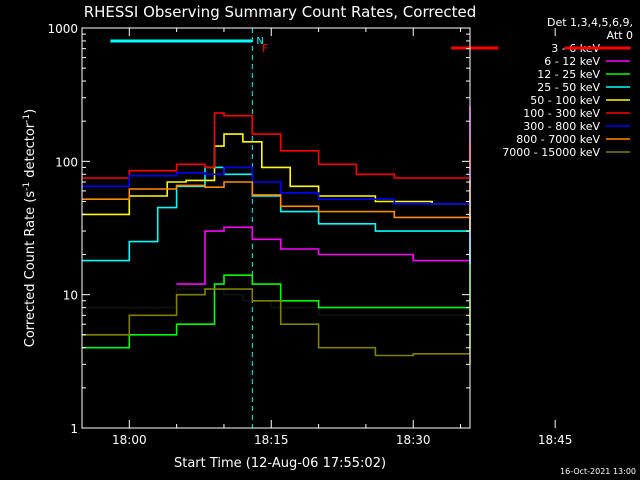  I want to click on x-tick-label-0: 18:00, so click(129, 440).